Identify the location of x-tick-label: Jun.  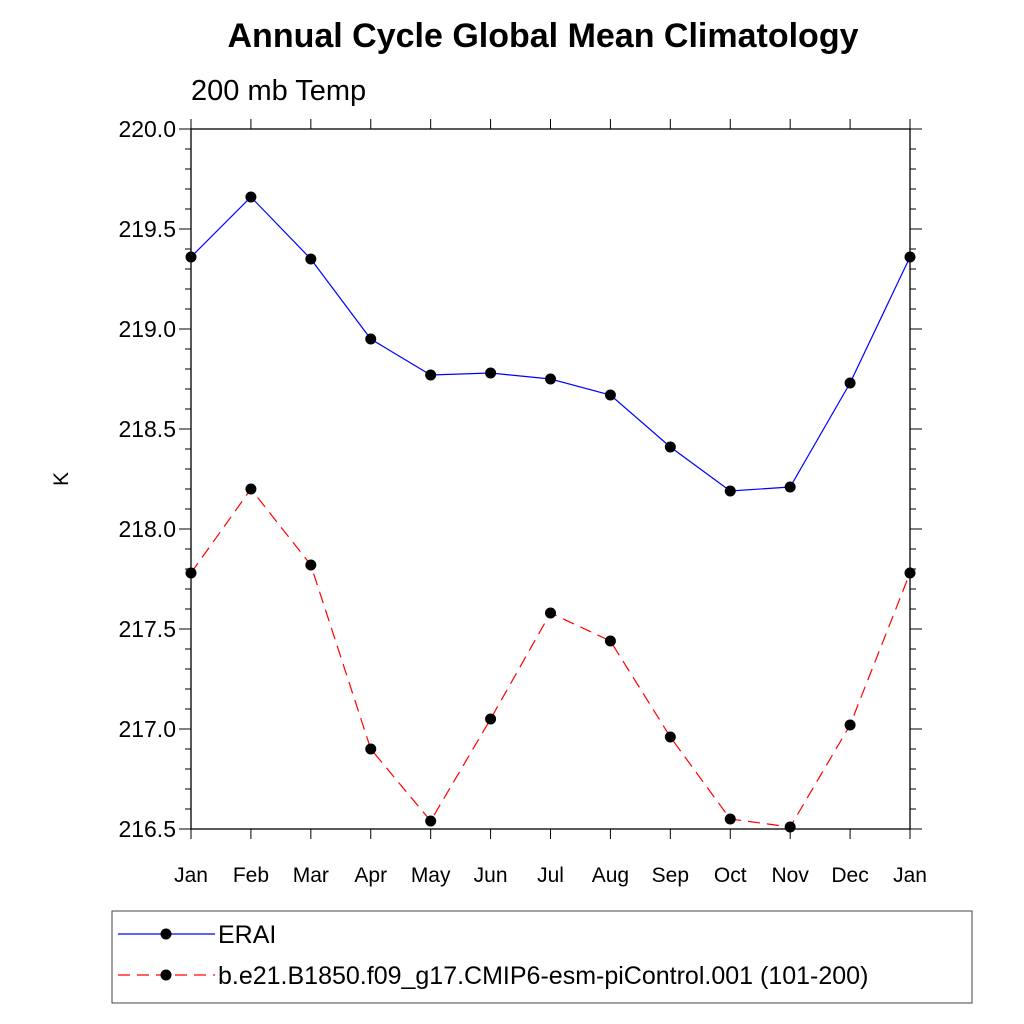
(491, 875).